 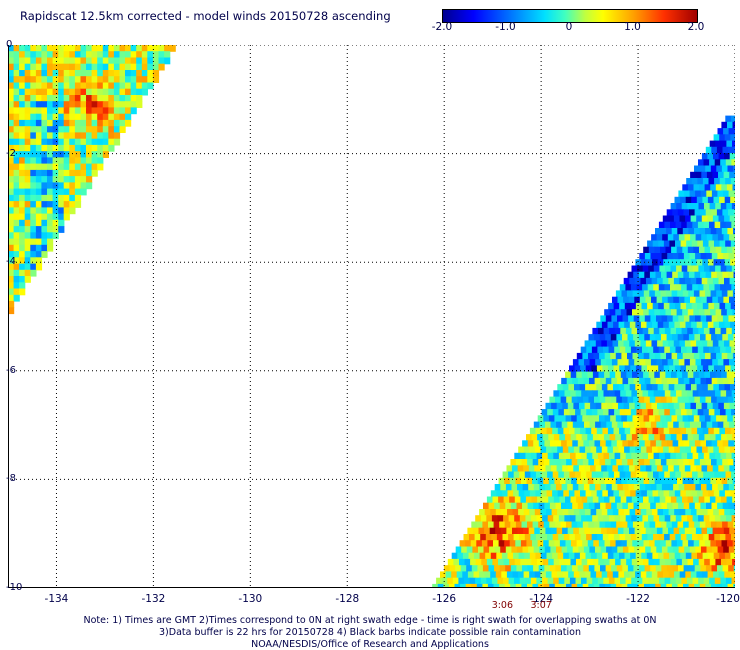 What do you see at coordinates (11, 262) in the screenshot?
I see `latitude-tick-label: -4` at bounding box center [11, 262].